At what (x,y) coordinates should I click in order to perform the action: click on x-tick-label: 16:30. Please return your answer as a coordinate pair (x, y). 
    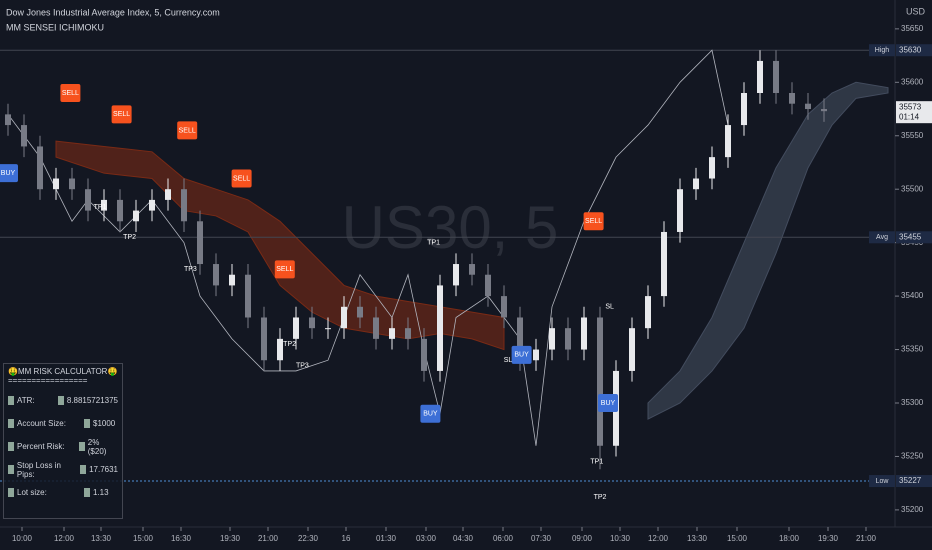
    Looking at the image, I should click on (181, 538).